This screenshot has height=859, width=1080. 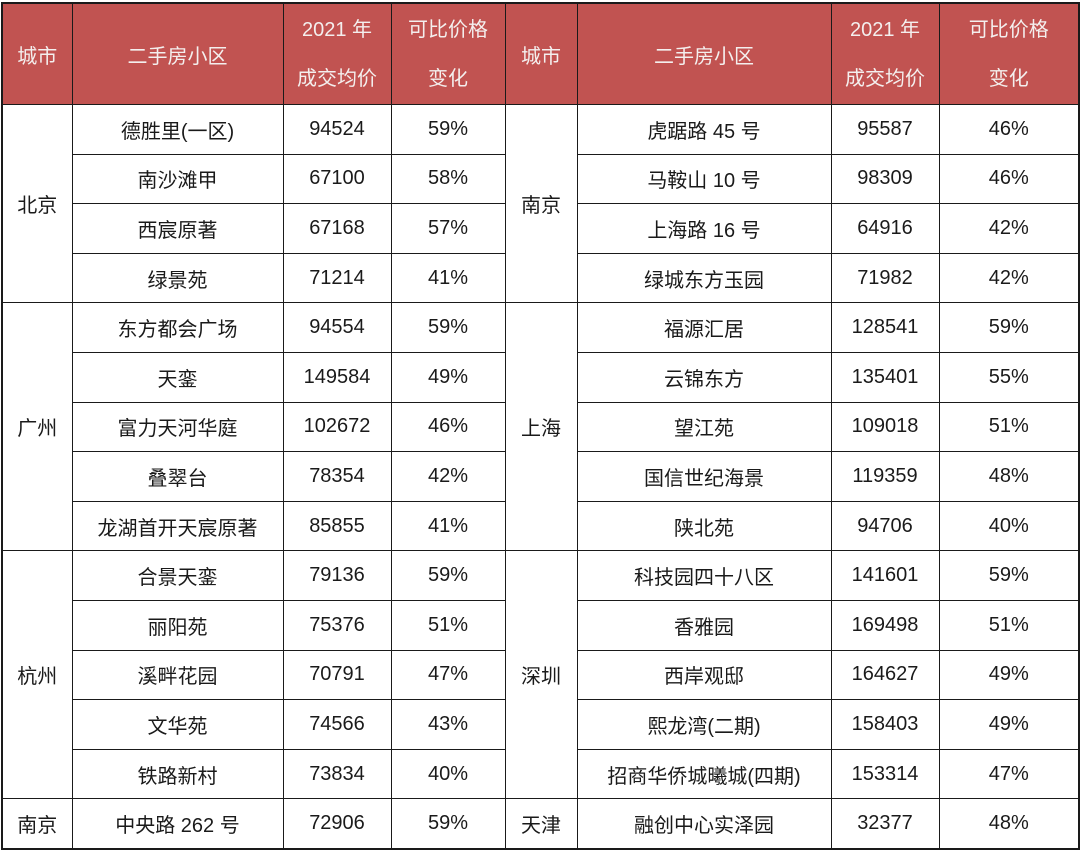 I want to click on community-cell: 德胜里(一区), so click(x=177, y=129).